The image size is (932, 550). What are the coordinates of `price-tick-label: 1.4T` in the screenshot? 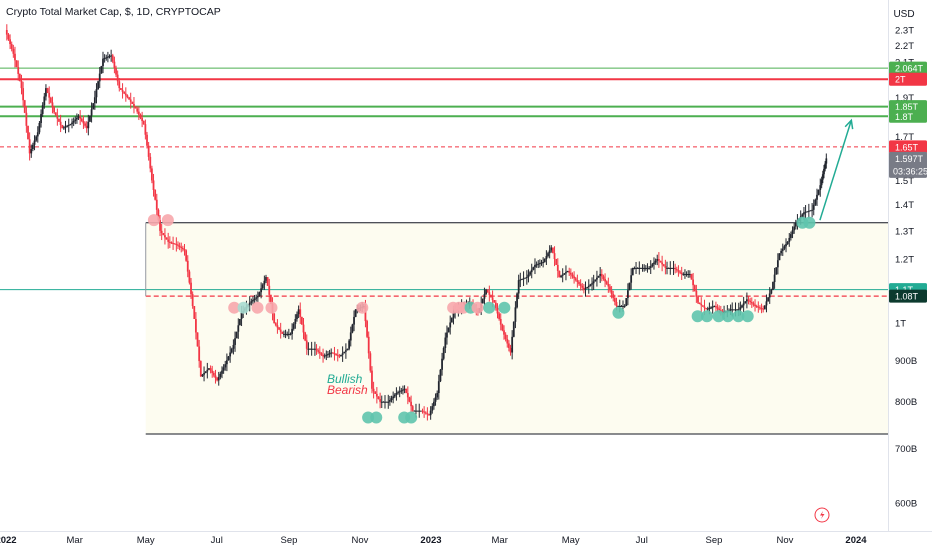 It's located at (904, 205).